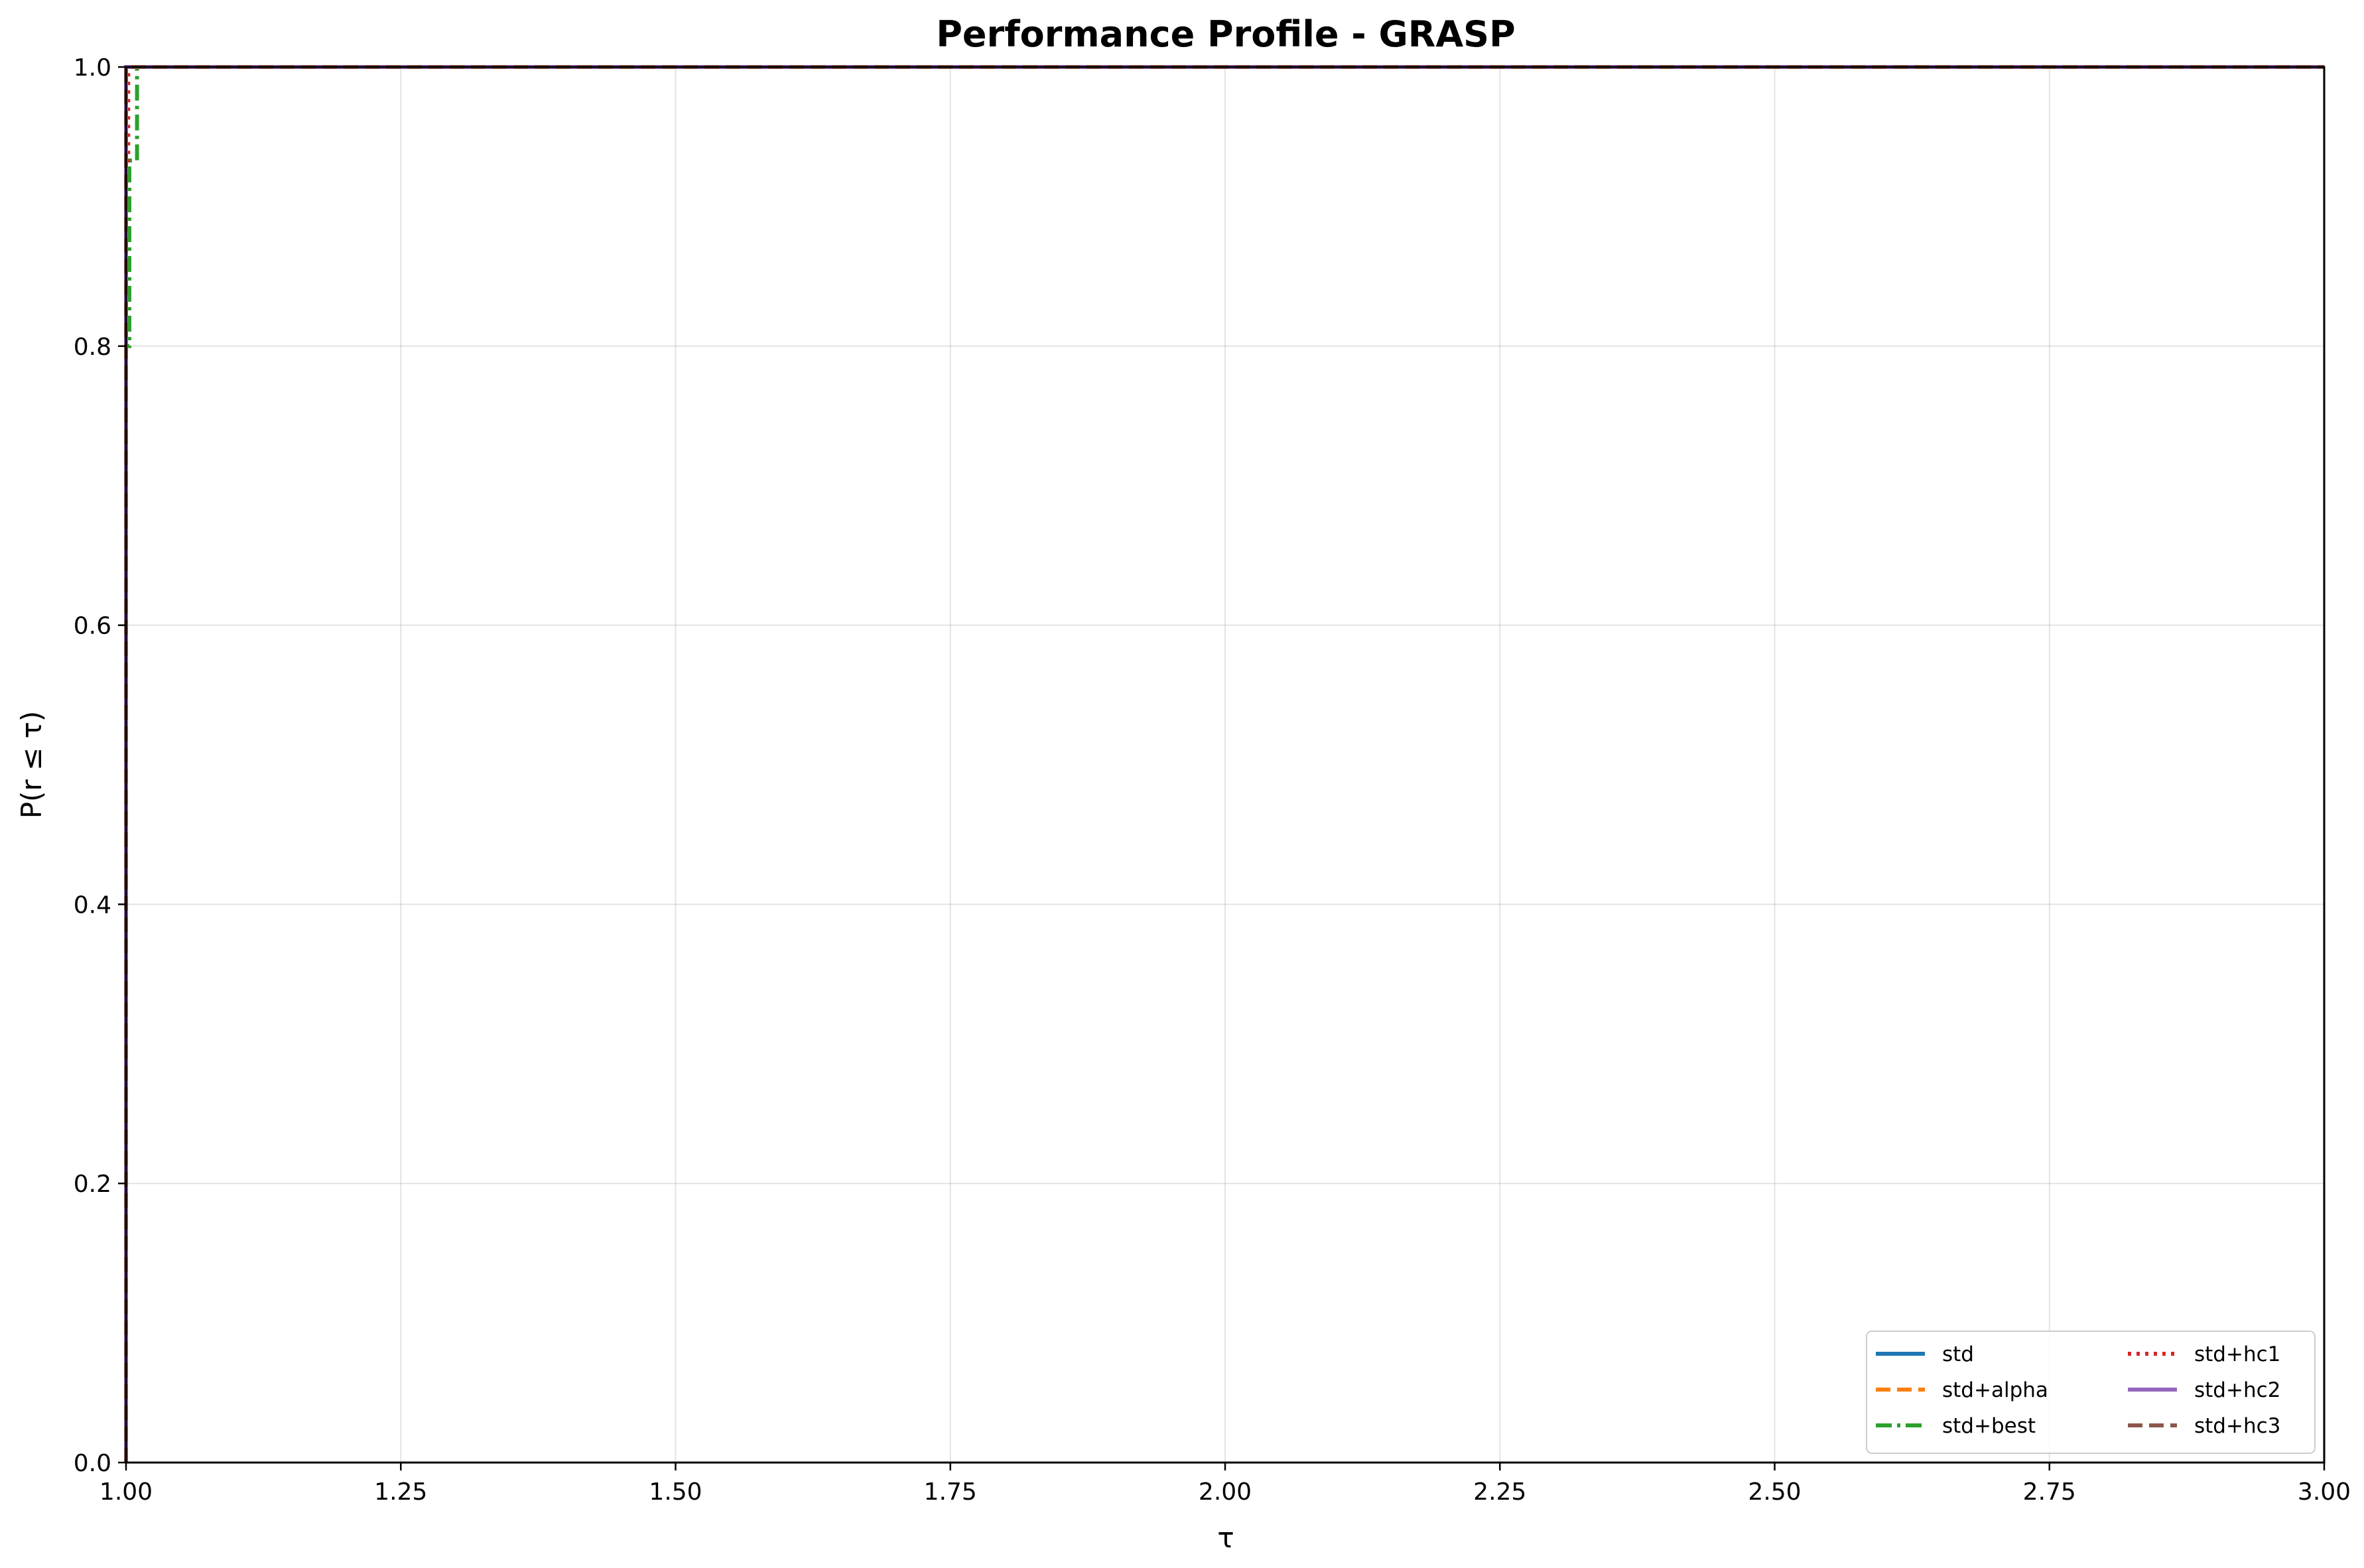  What do you see at coordinates (1499, 1492) in the screenshot?
I see `x-tick-label: 2.25` at bounding box center [1499, 1492].